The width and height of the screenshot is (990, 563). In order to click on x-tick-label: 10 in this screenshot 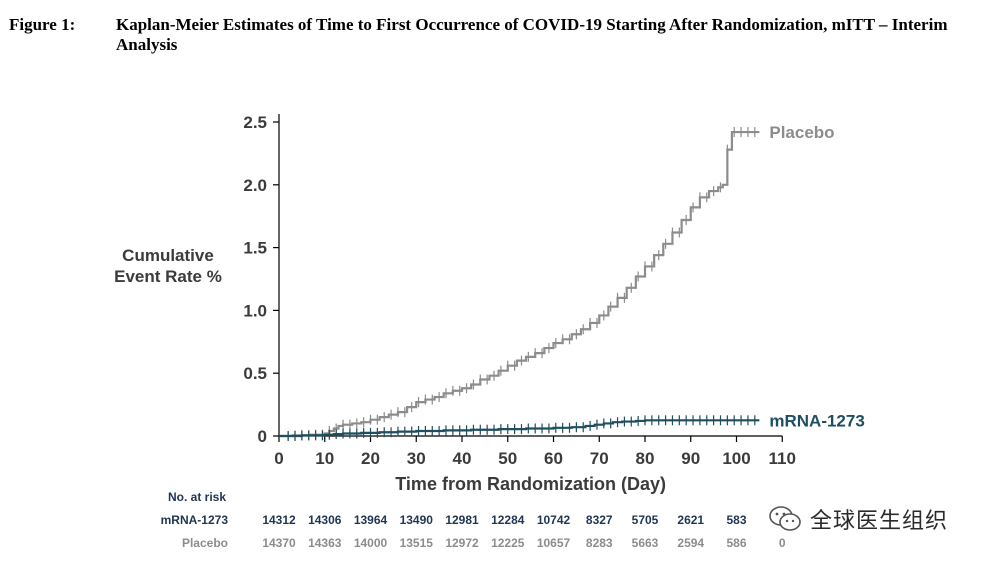, I will do `click(324, 458)`.